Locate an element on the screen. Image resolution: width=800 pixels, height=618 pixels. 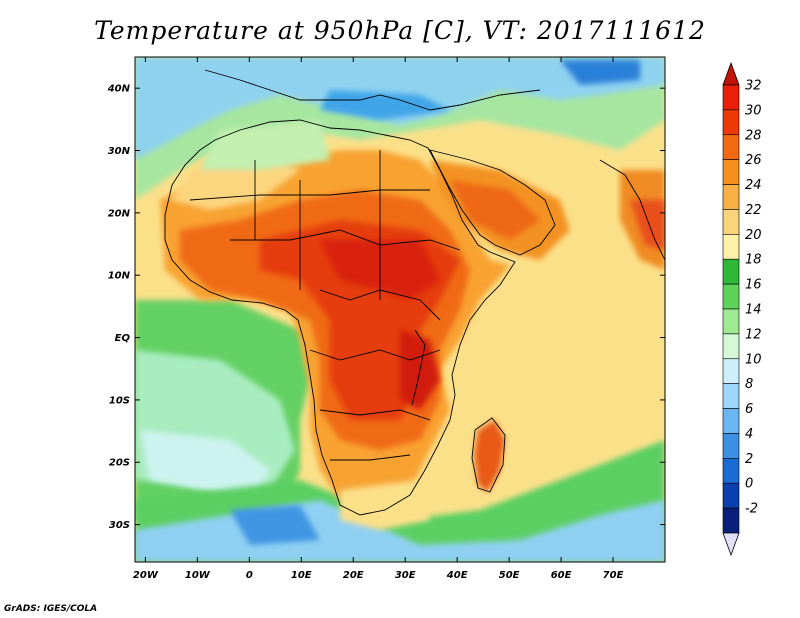
lat-tick-label: 20S is located at coordinates (119, 463).